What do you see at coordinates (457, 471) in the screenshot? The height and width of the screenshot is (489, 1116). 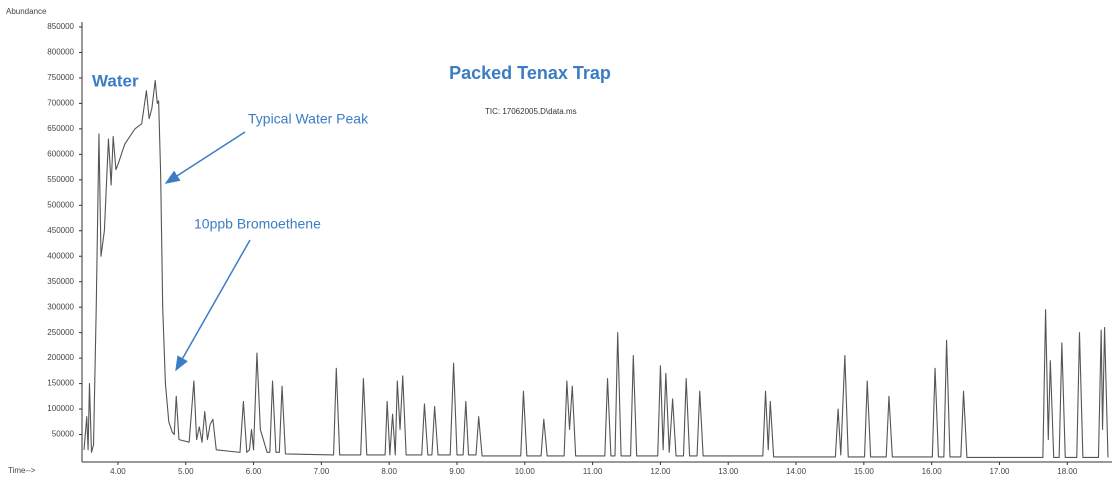 I see `x-tick-label: 9.00` at bounding box center [457, 471].